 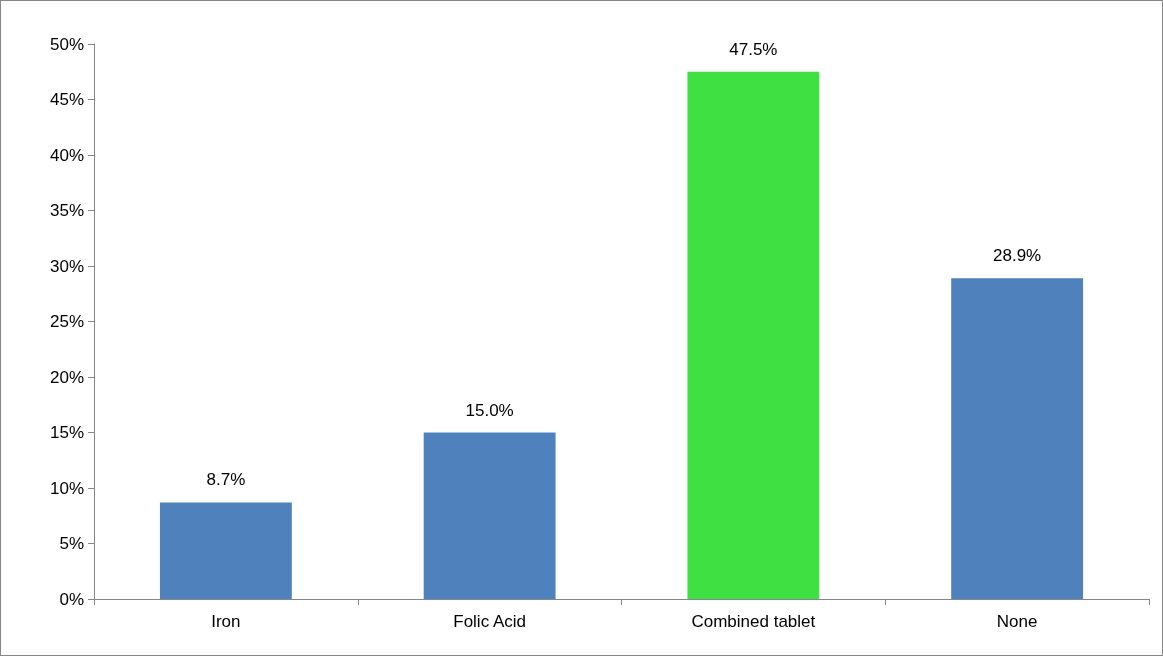 I want to click on y-tick-label: 35%, so click(x=66, y=210).